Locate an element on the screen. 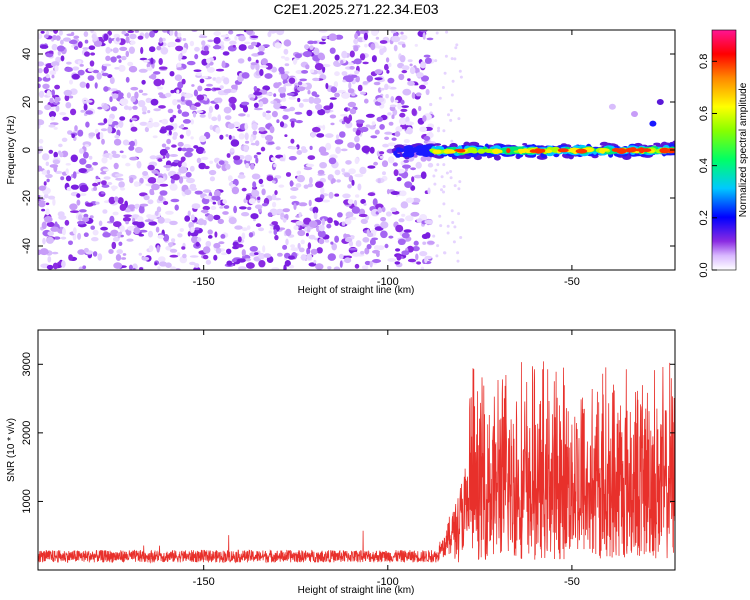 Image resolution: width=750 pixels, height=600 pixels. colorbar-tick-label: 0.4 is located at coordinates (704, 165).